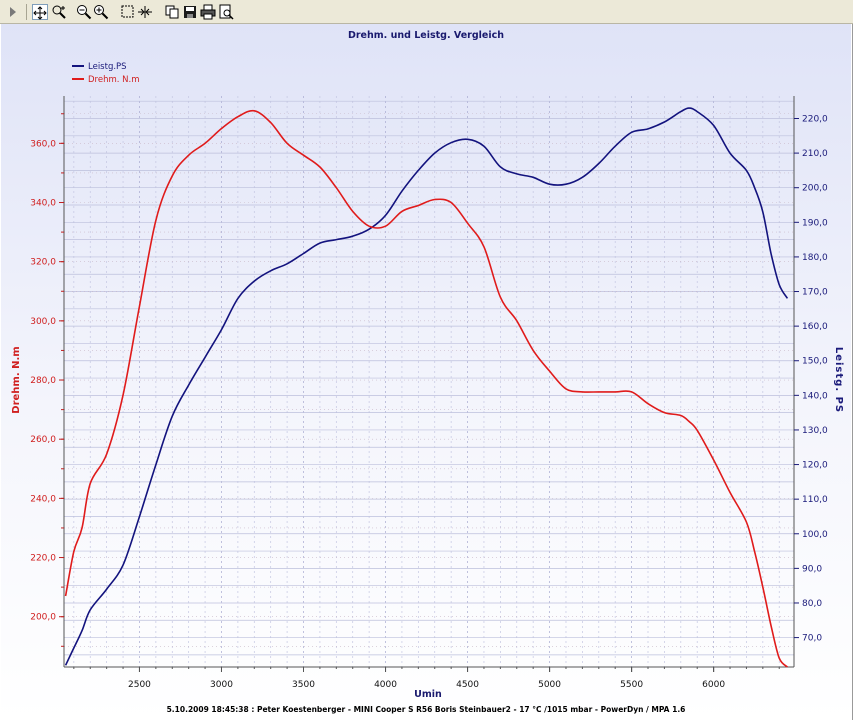 Image resolution: width=853 pixels, height=720 pixels. What do you see at coordinates (26, 12) in the screenshot?
I see `toolbar-separator` at bounding box center [26, 12].